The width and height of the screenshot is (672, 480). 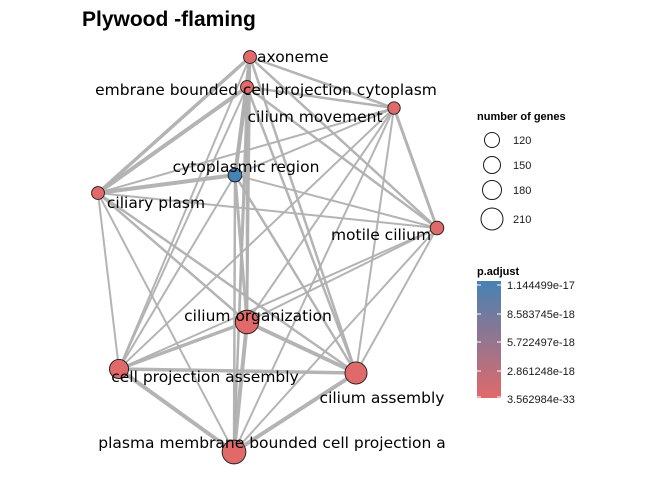 What do you see at coordinates (183, 345) in the screenshot?
I see `edge-cilium-organization--cell-projection-assembly` at bounding box center [183, 345].